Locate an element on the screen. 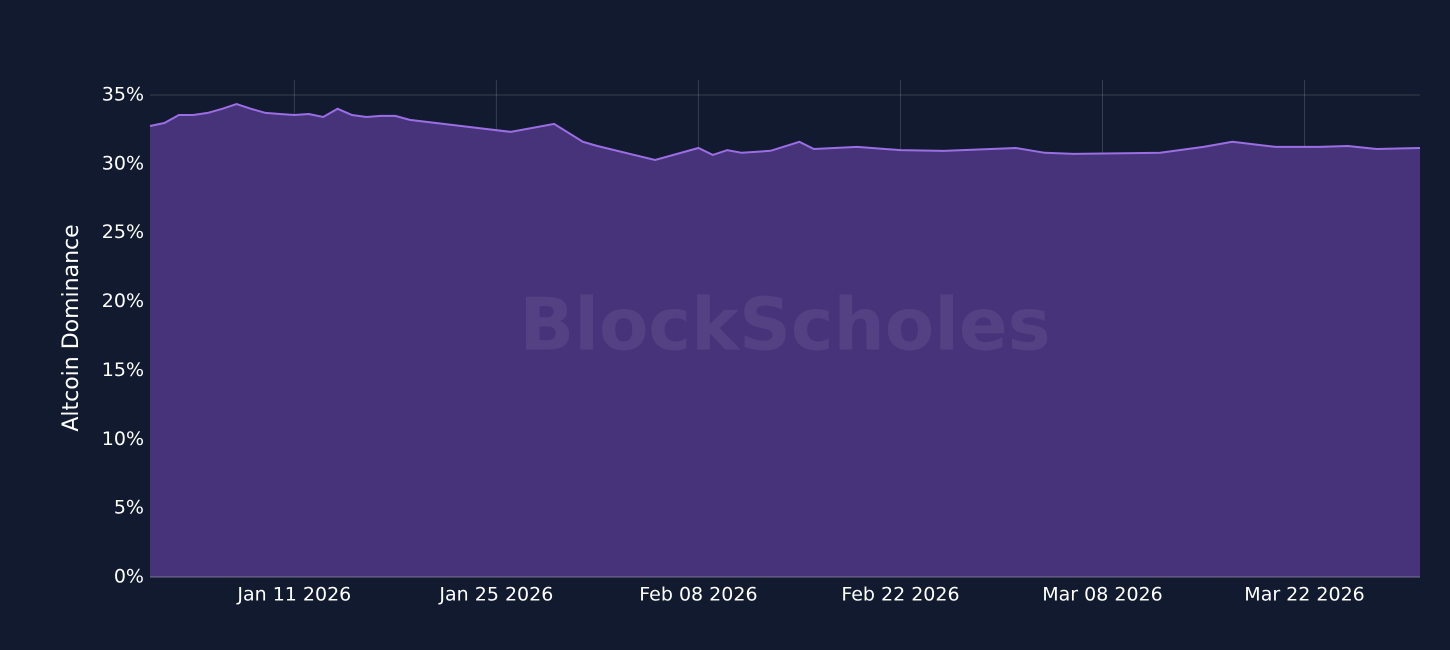  x-tick-label: Feb 22 2026 is located at coordinates (900, 595).